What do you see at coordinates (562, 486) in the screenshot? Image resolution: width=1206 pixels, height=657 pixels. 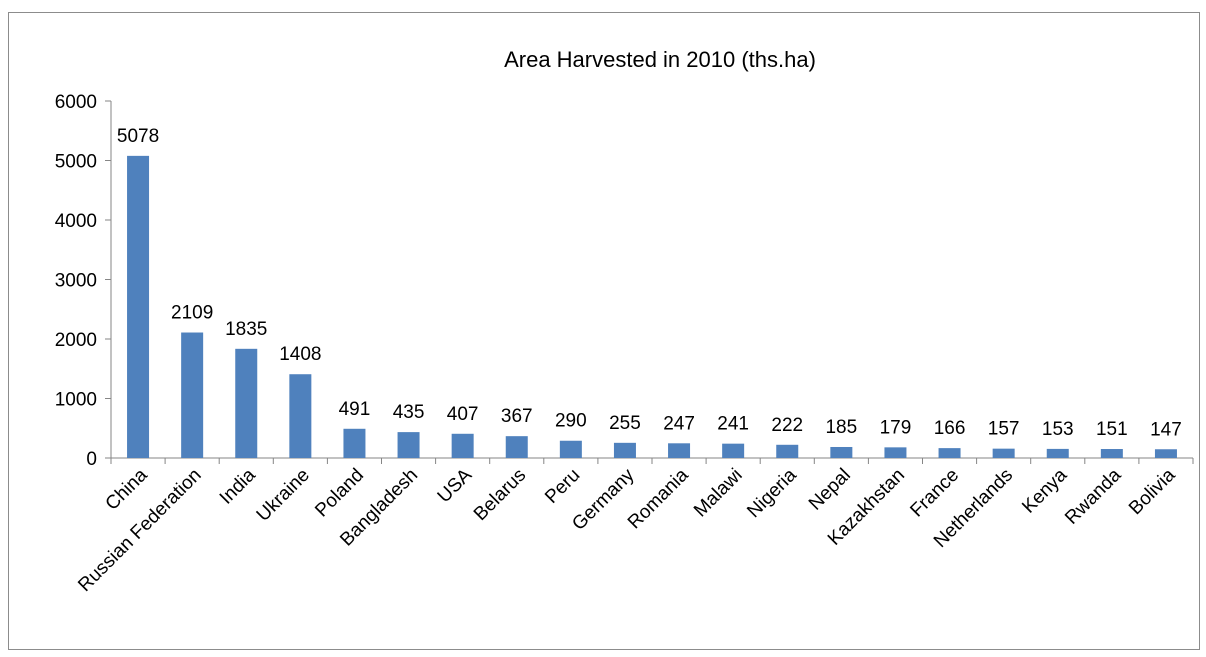 I see `category-label: Peru` at bounding box center [562, 486].